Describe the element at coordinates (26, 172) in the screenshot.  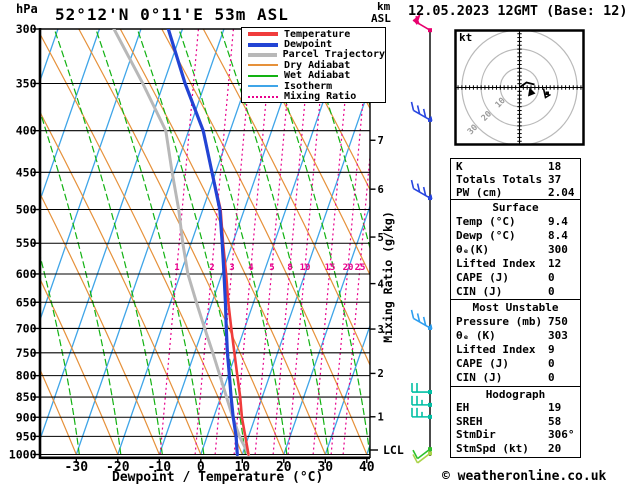
I see `pressure-tick-label: 450` at that location.